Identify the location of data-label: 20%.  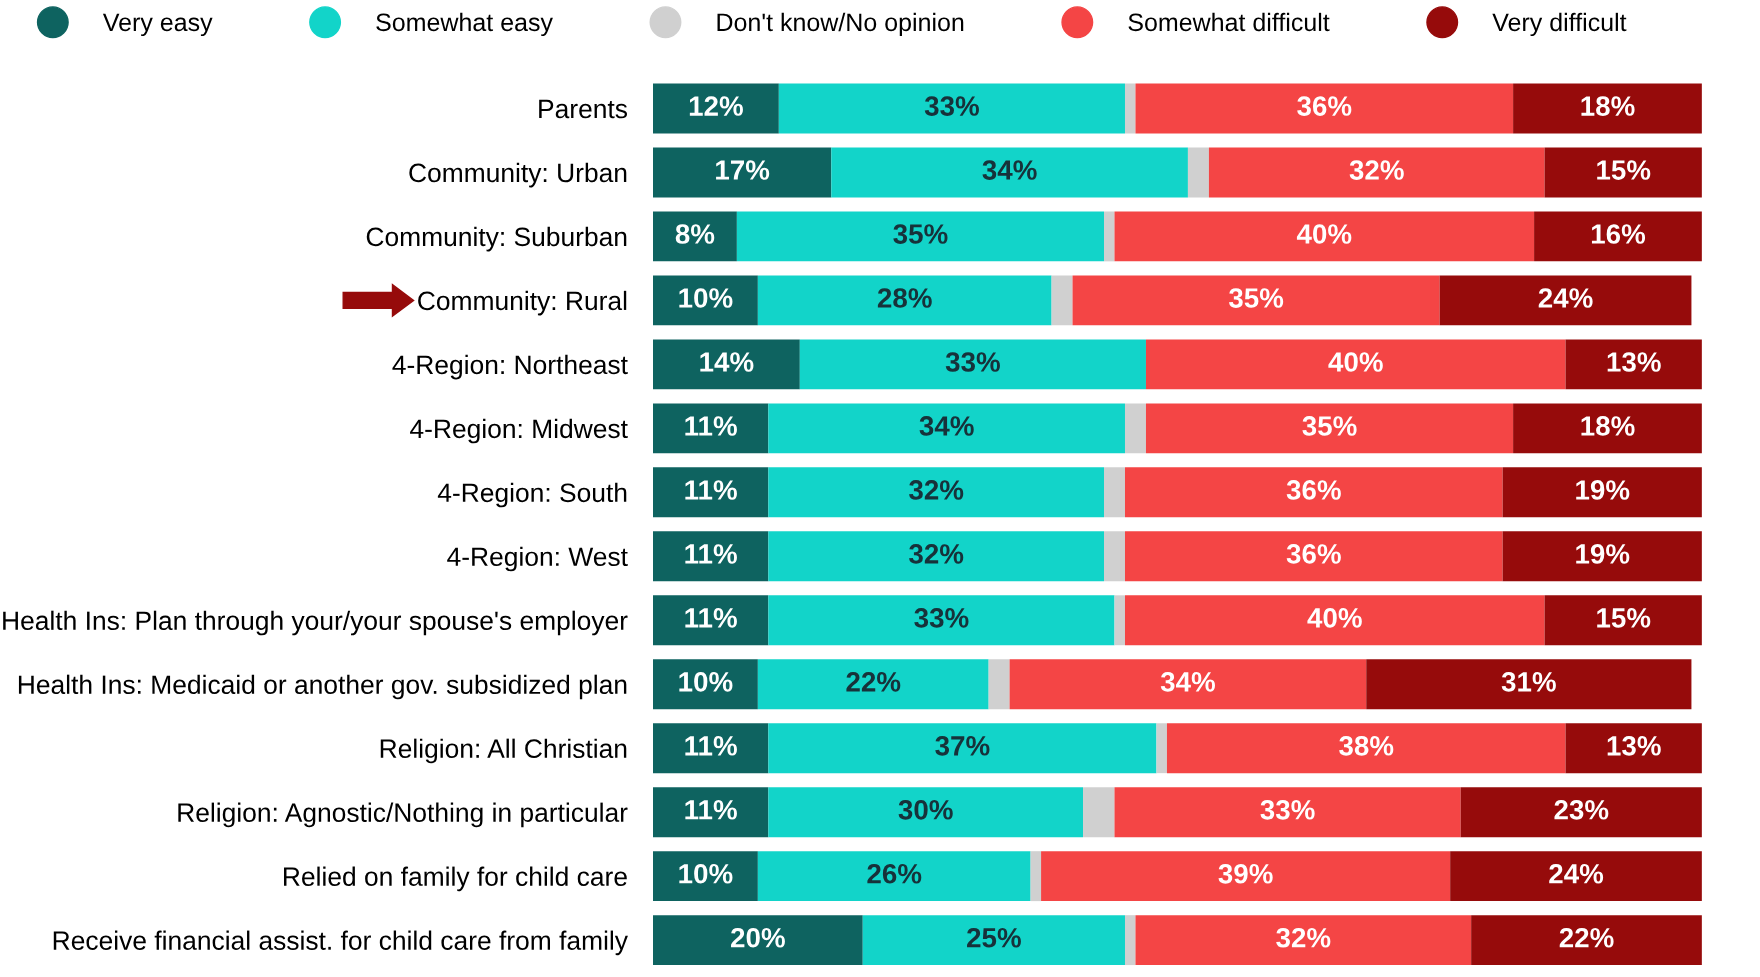
(758, 937).